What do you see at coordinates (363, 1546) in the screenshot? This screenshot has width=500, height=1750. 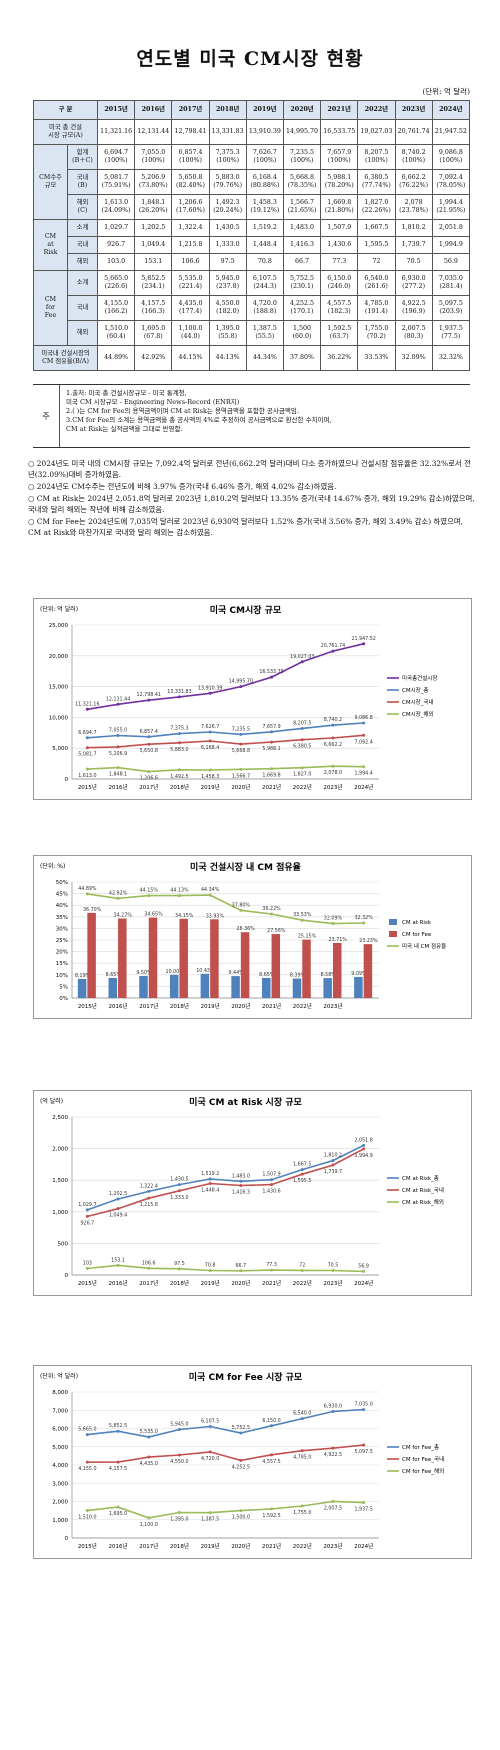 I see `x-tick-label: 2024년` at bounding box center [363, 1546].